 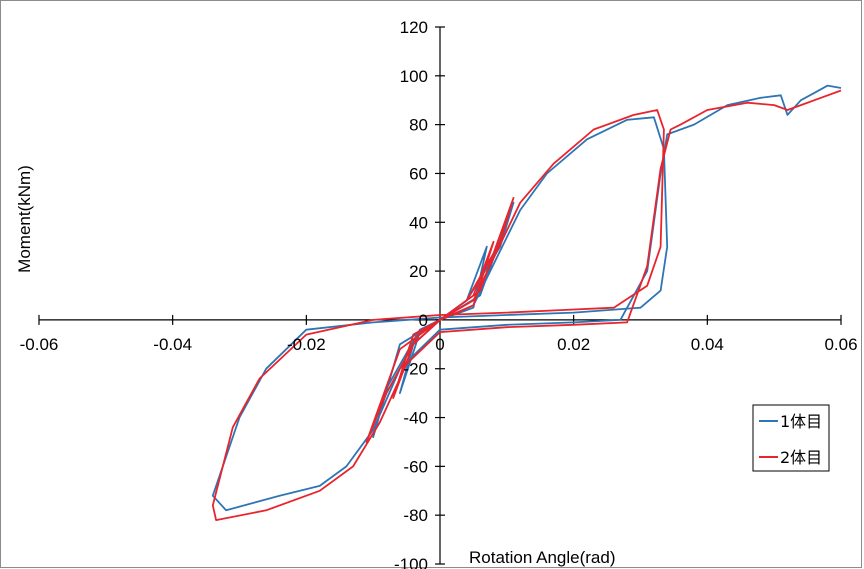 I want to click on y-tick-label: -40, so click(x=415, y=418).